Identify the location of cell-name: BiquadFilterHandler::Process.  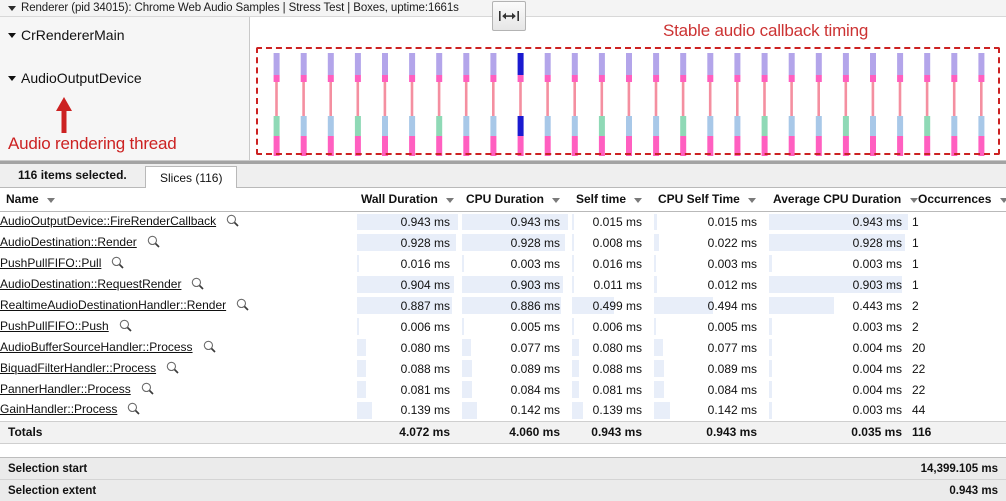
(177, 368).